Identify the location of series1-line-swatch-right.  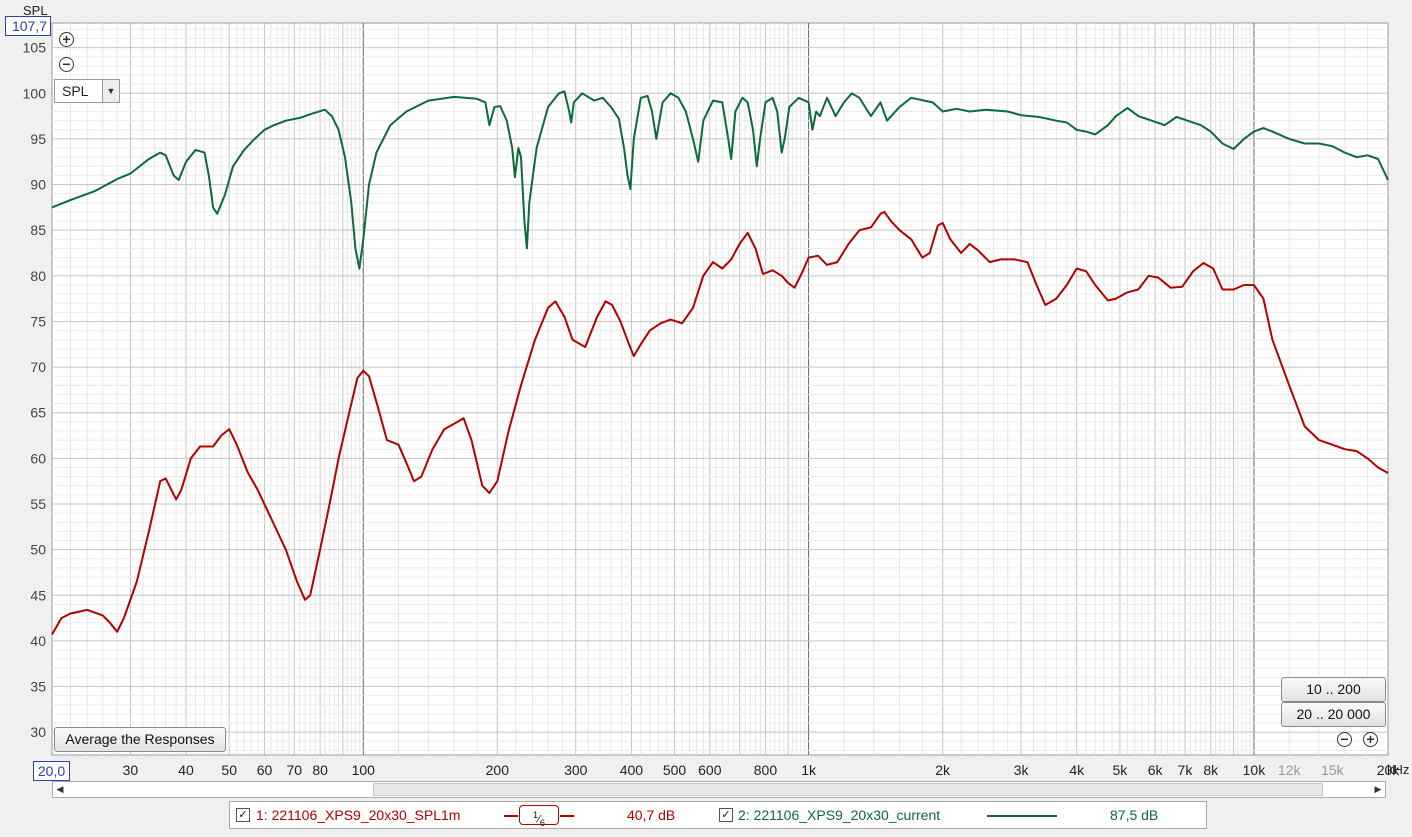
(567, 816).